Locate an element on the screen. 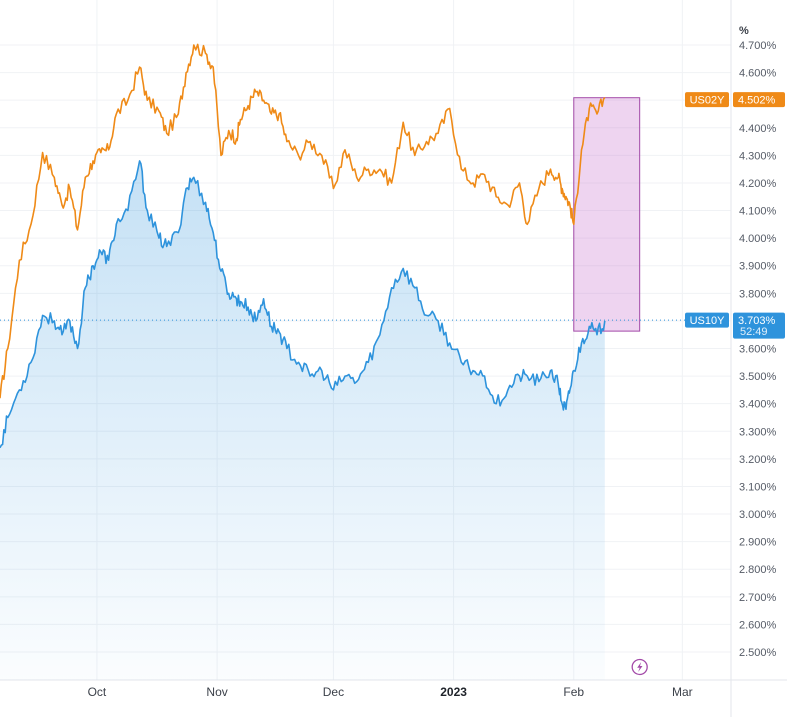  x-tick-label: Mar is located at coordinates (682, 692).